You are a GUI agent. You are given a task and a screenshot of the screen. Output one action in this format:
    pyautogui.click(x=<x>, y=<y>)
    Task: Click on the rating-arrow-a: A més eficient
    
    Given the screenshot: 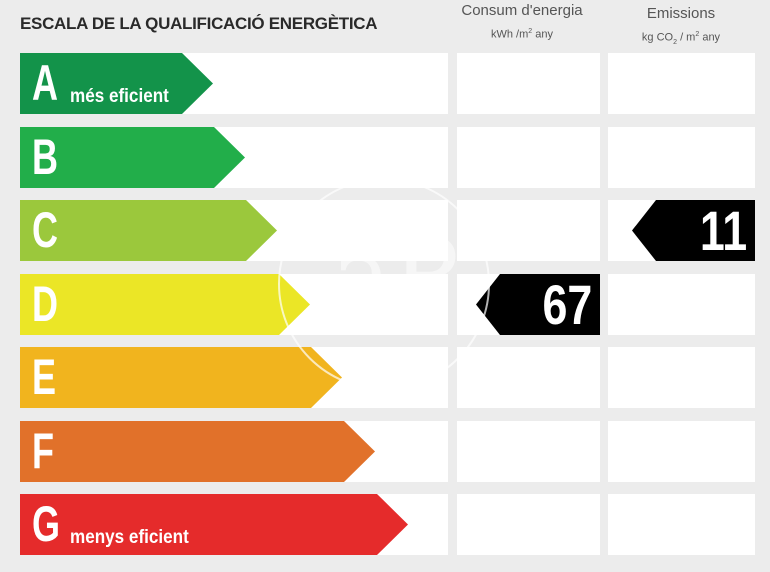 What is the action you would take?
    pyautogui.click(x=116, y=83)
    